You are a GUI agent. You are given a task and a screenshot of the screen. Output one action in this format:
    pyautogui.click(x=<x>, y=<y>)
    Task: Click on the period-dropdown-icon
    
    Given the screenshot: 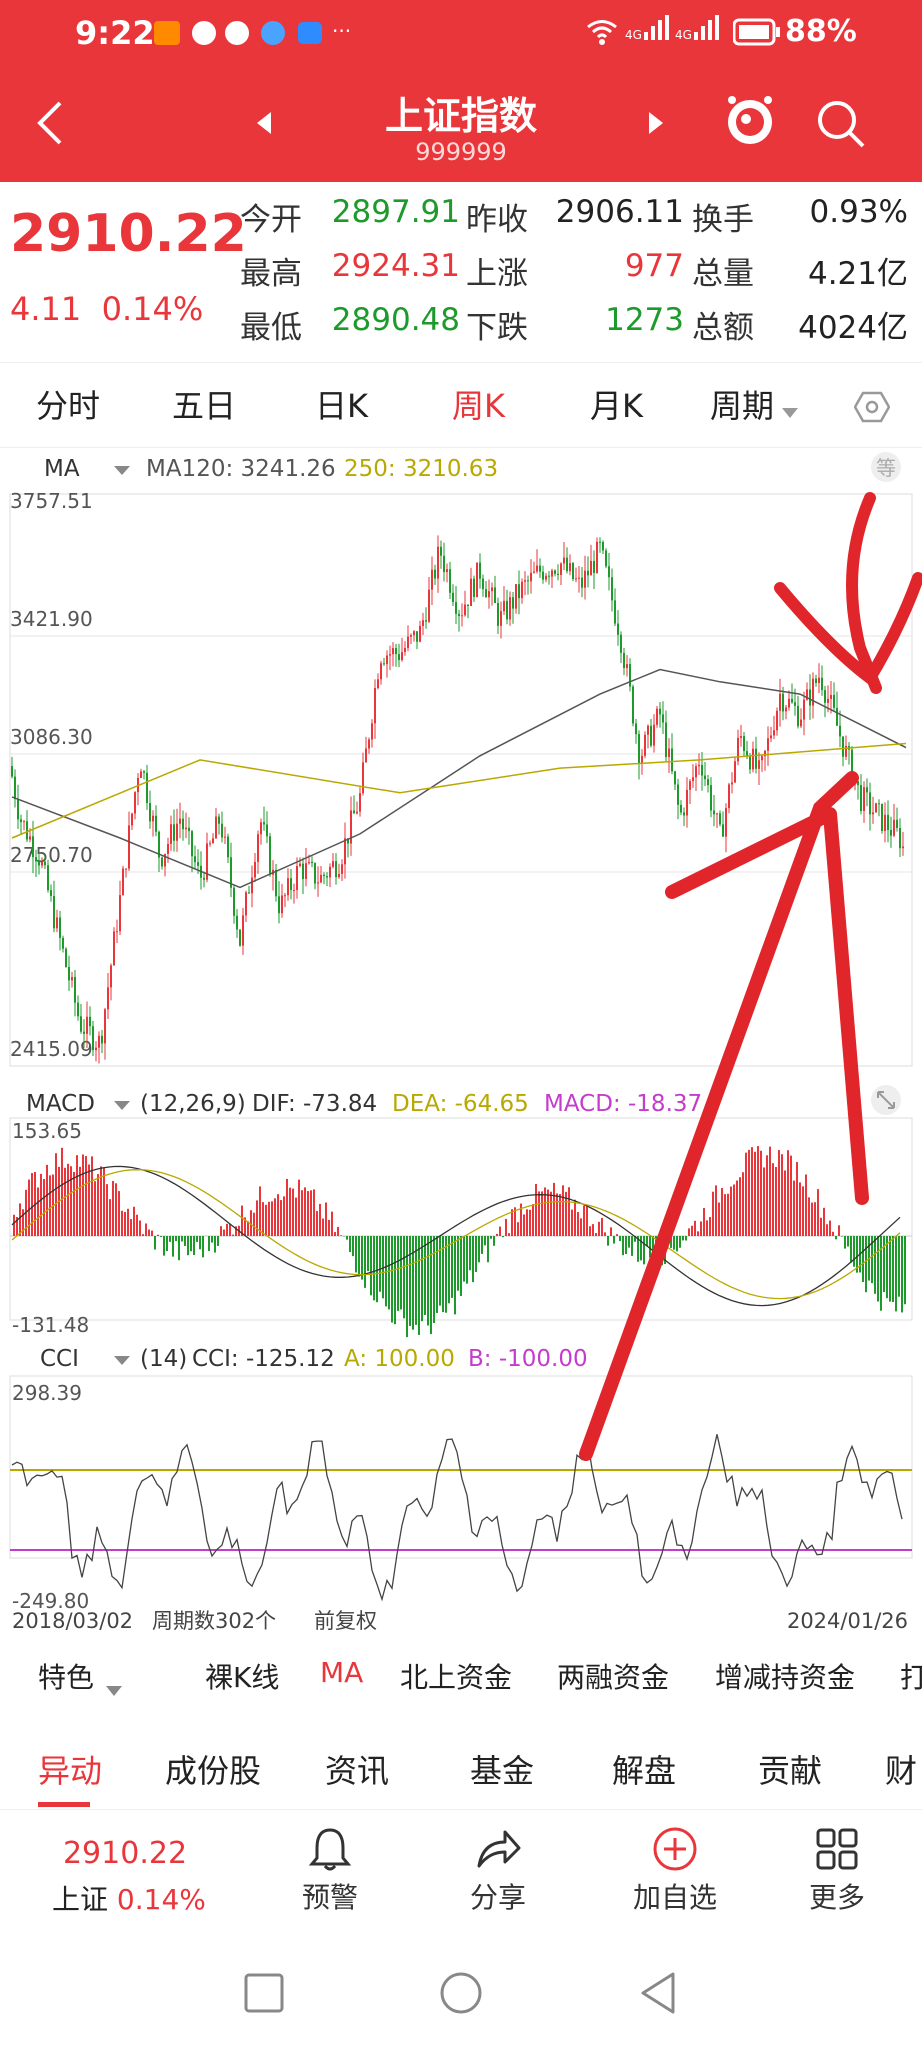 What is the action you would take?
    pyautogui.click(x=790, y=412)
    